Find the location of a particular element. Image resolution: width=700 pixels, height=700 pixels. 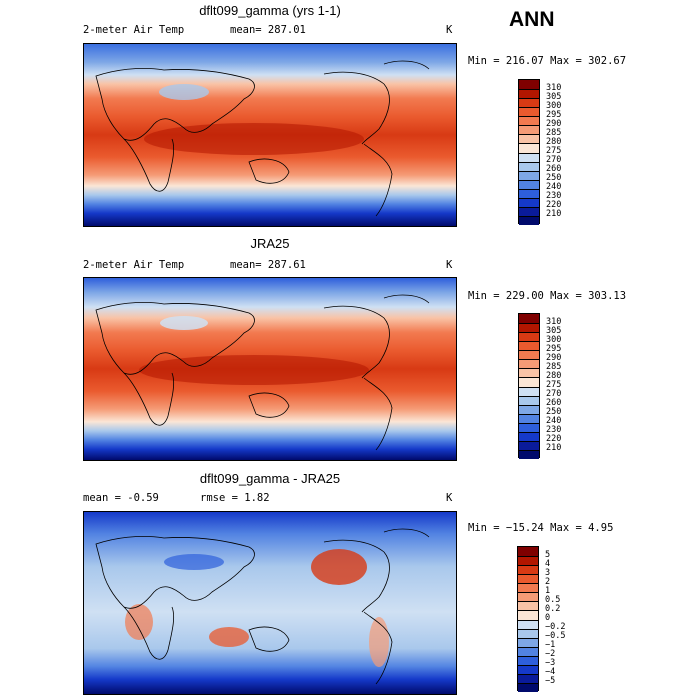

colorbar-level-label: 250 is located at coordinates (554, 412).